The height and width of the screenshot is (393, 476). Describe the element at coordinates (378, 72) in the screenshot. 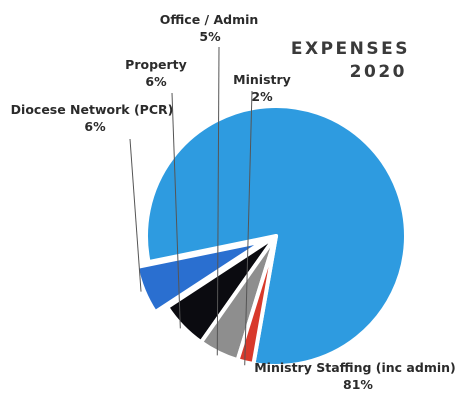

I see `chart-title-line-2: 2020` at that location.